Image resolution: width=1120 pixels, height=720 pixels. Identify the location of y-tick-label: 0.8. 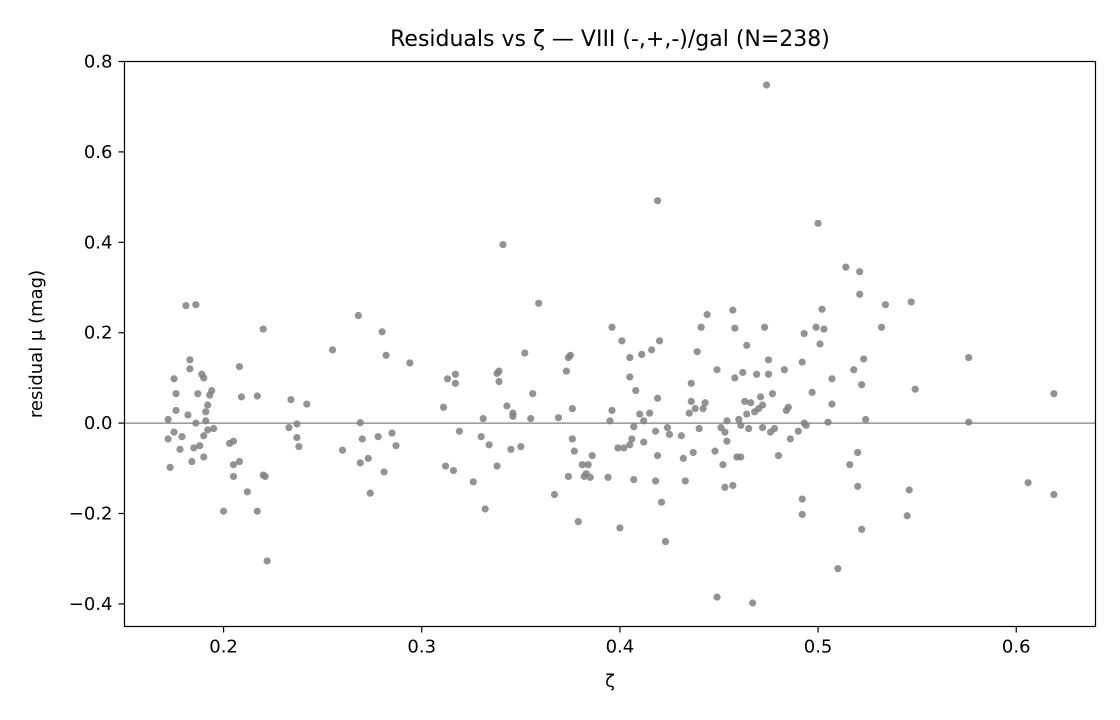
(98, 62).